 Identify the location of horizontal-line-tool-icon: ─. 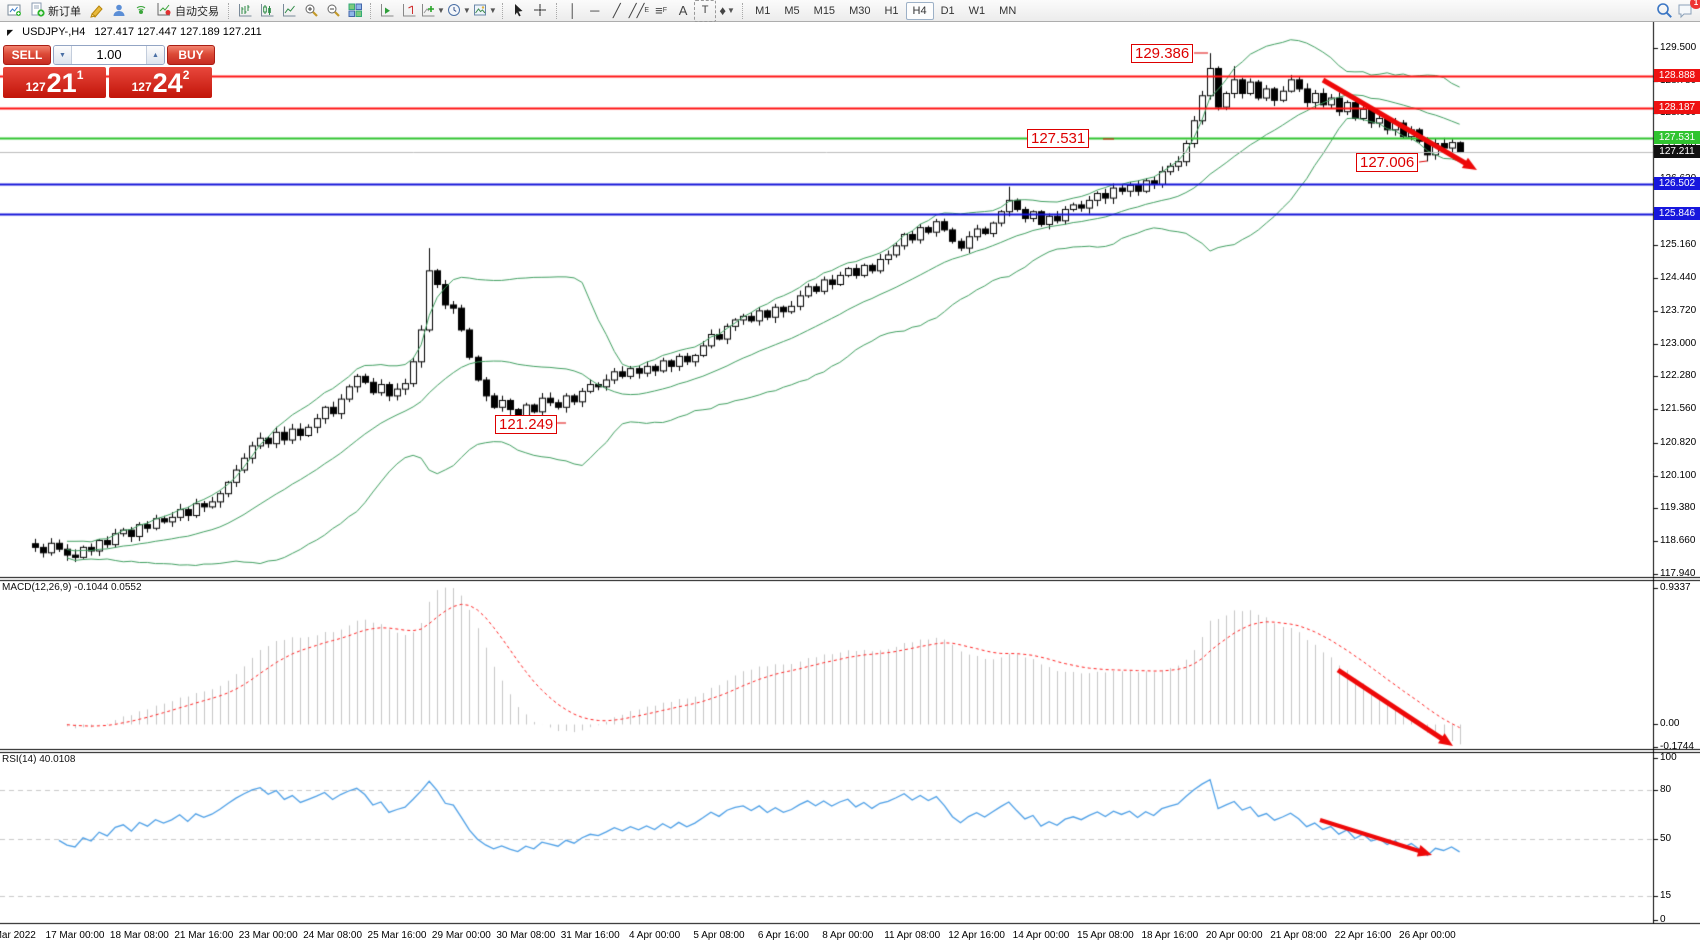
(595, 10).